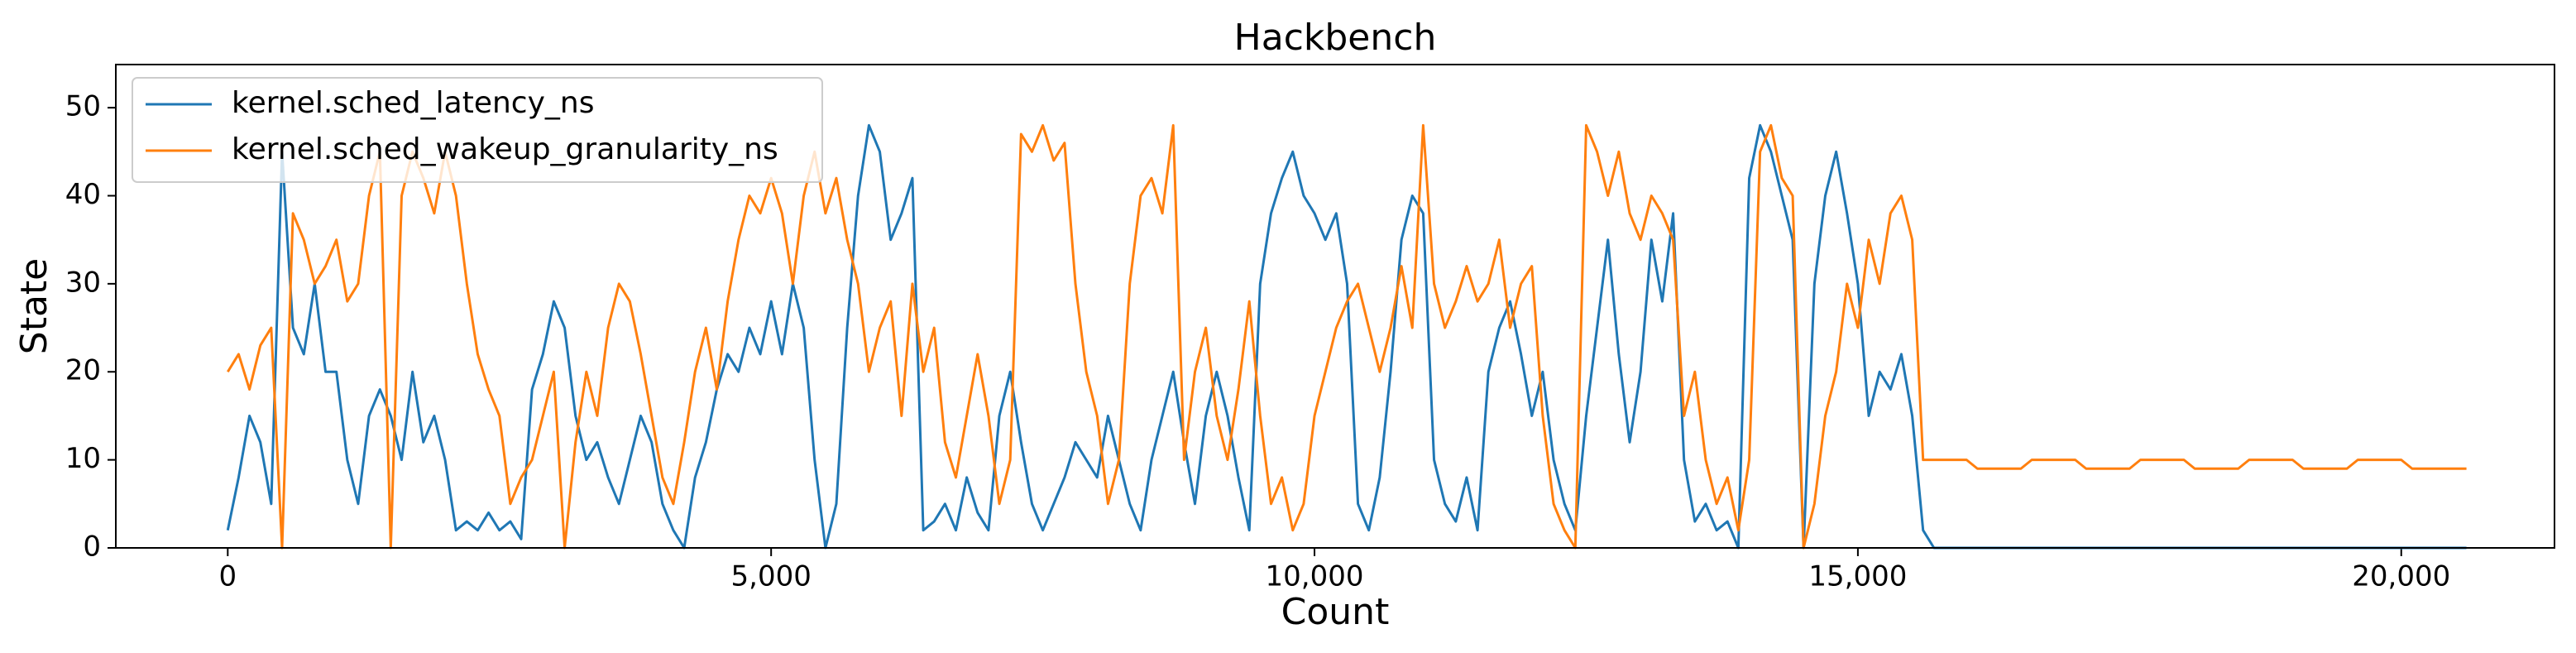  What do you see at coordinates (1335, 38) in the screenshot?
I see `chart-title: Hackbench` at bounding box center [1335, 38].